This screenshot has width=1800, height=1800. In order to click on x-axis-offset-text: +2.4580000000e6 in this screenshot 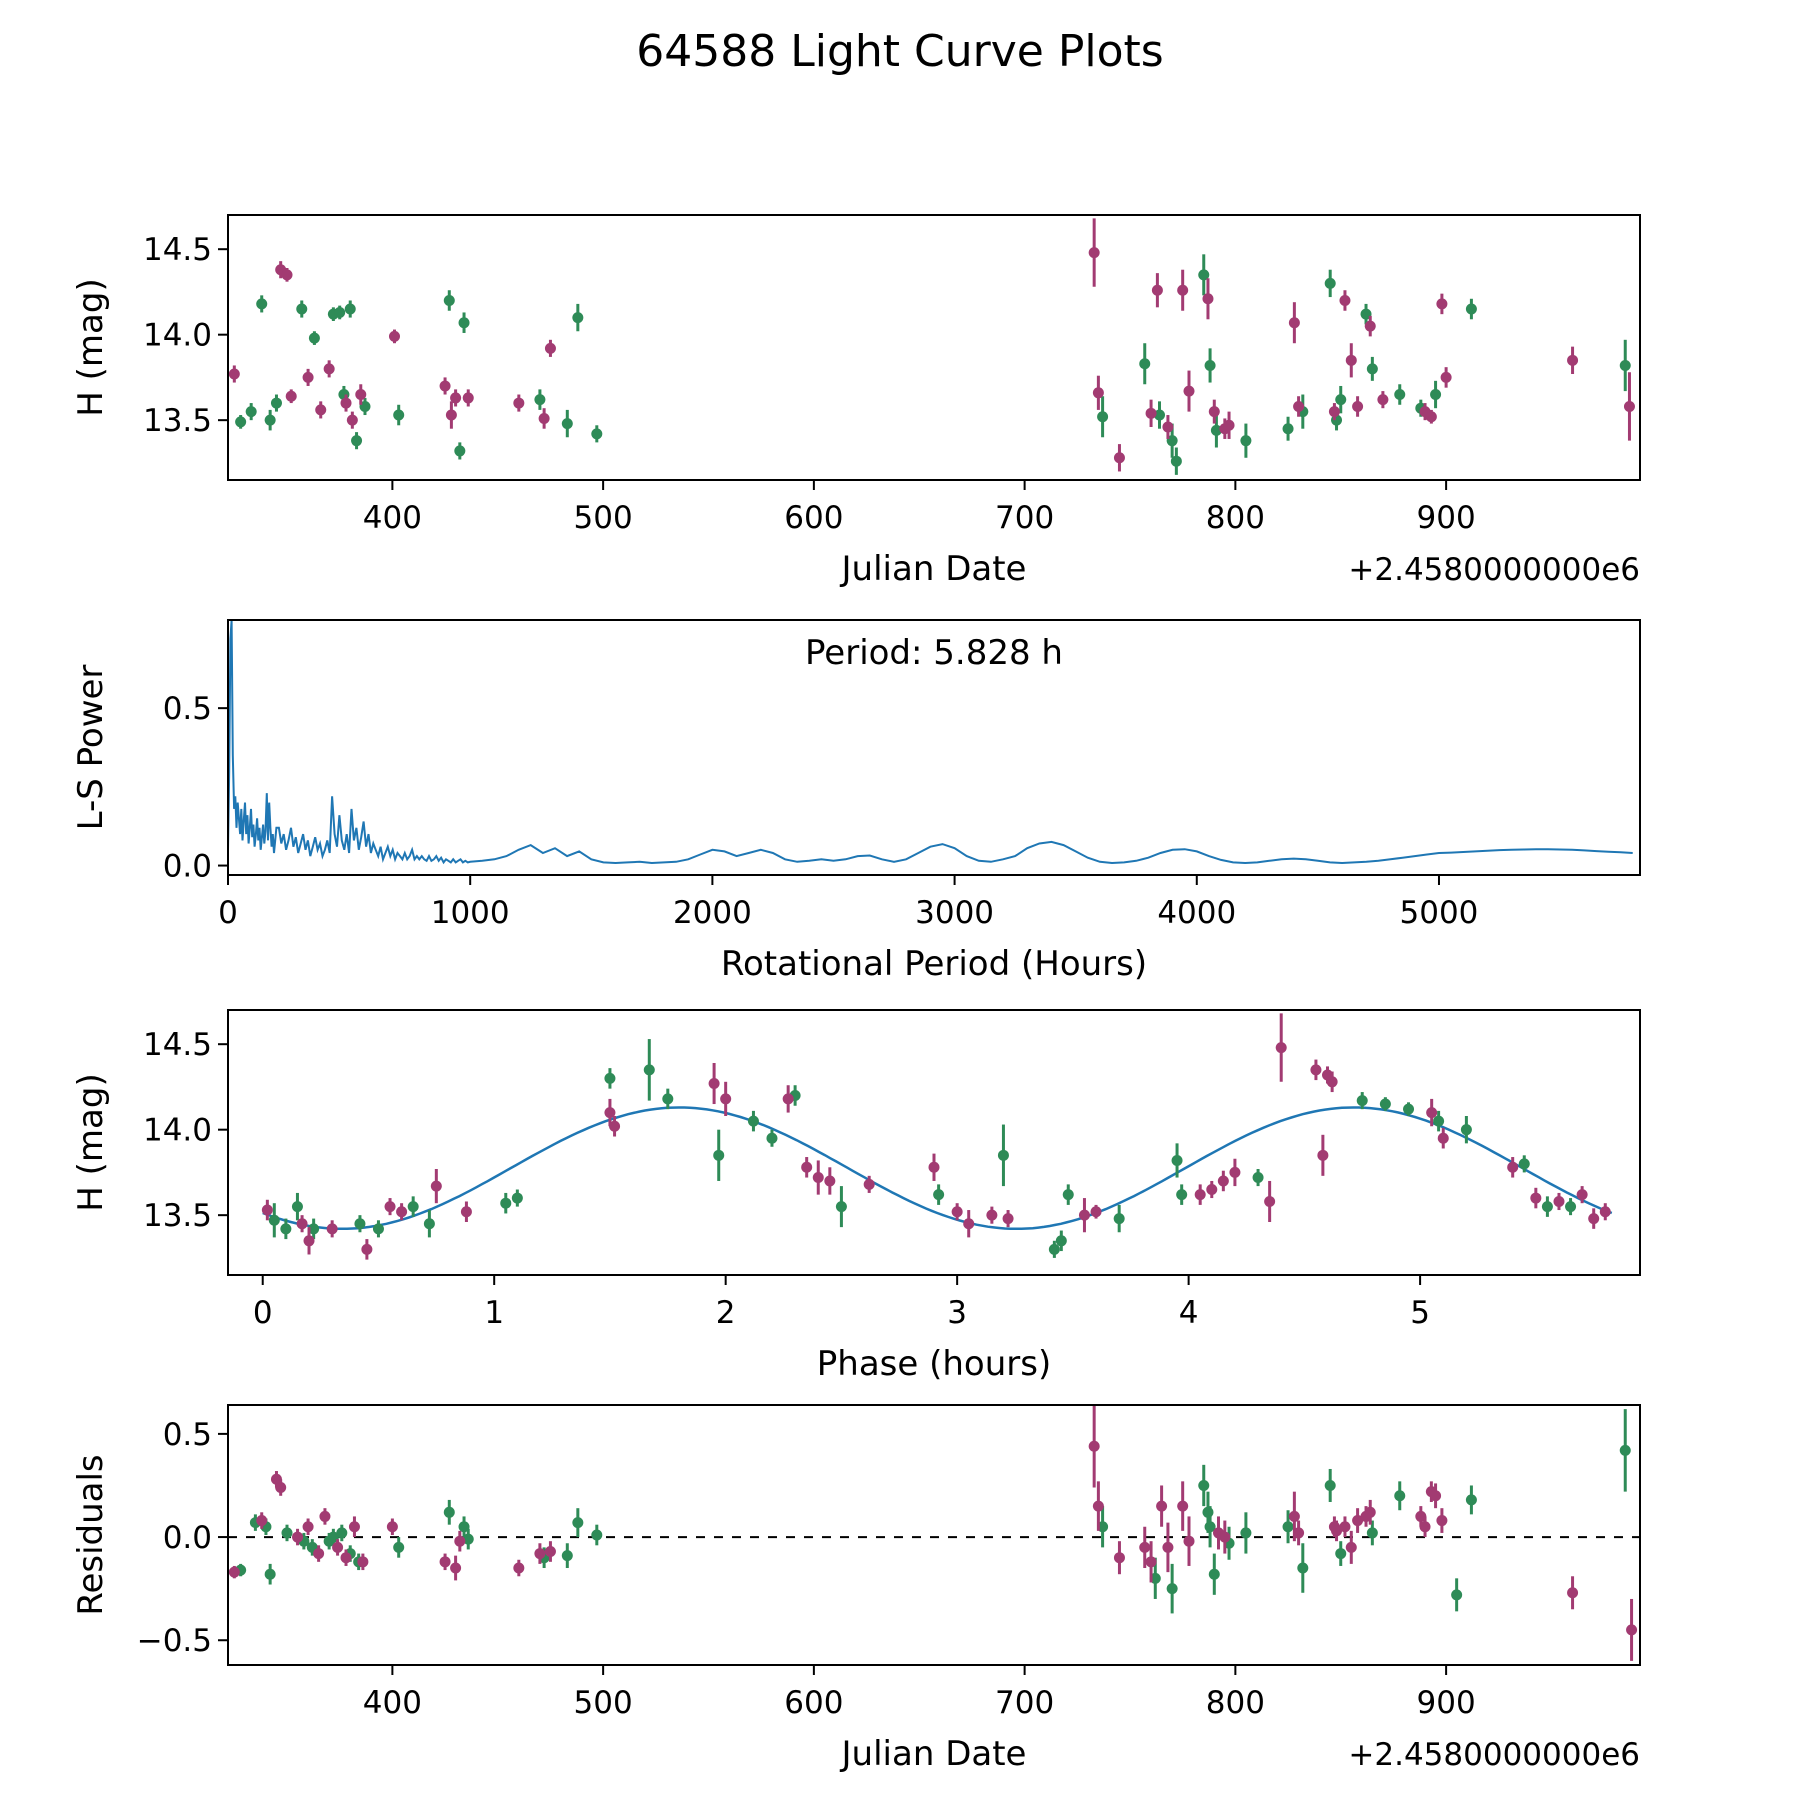, I will do `click(1494, 1755)`.